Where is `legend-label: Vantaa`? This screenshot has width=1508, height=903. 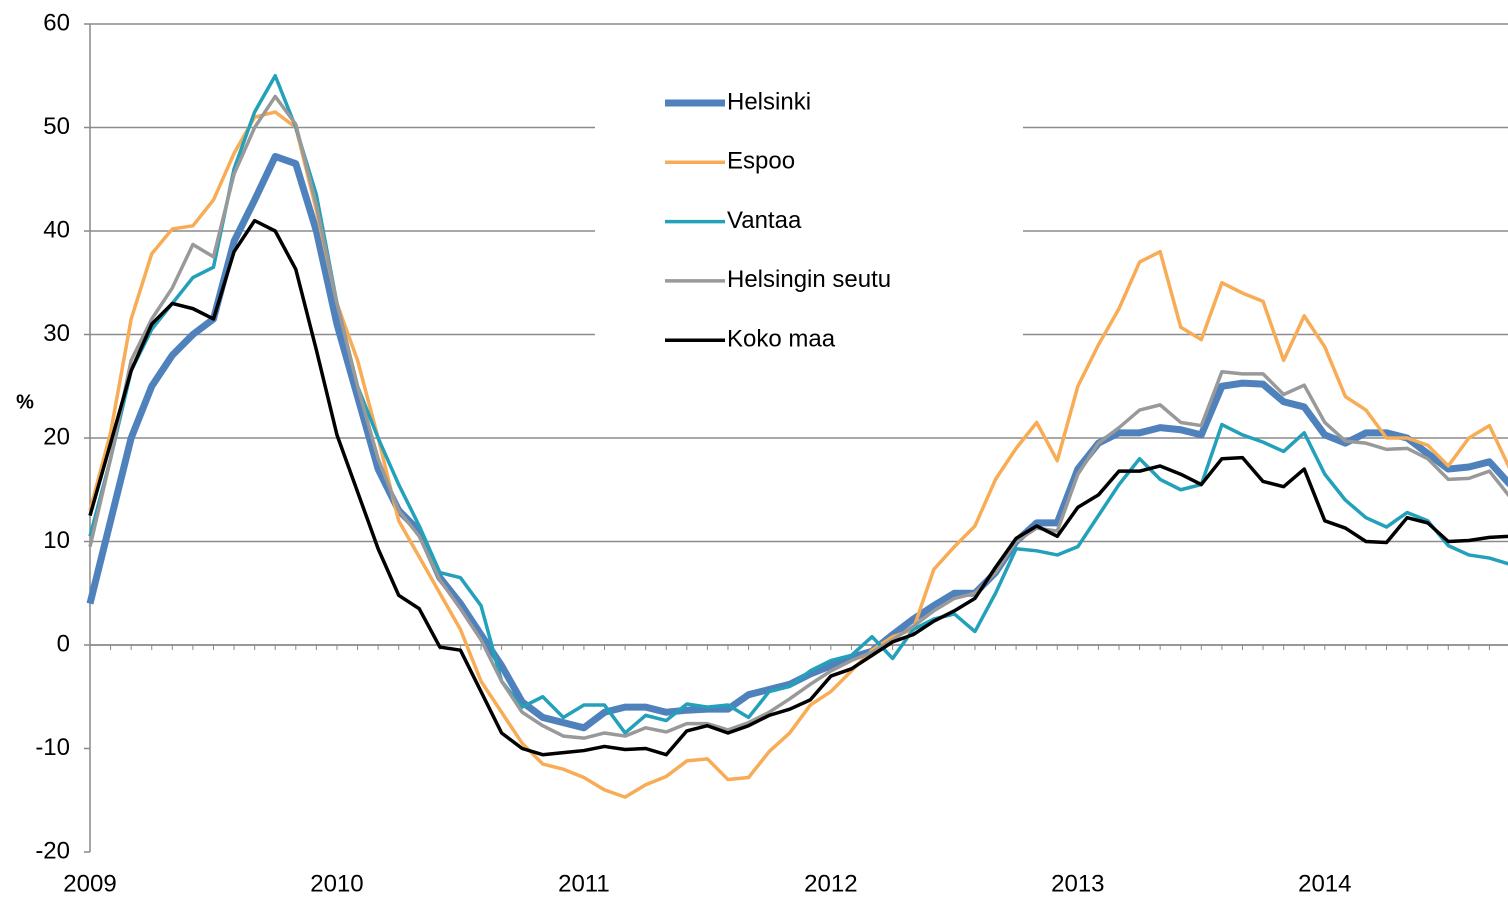
legend-label: Vantaa is located at coordinates (764, 220).